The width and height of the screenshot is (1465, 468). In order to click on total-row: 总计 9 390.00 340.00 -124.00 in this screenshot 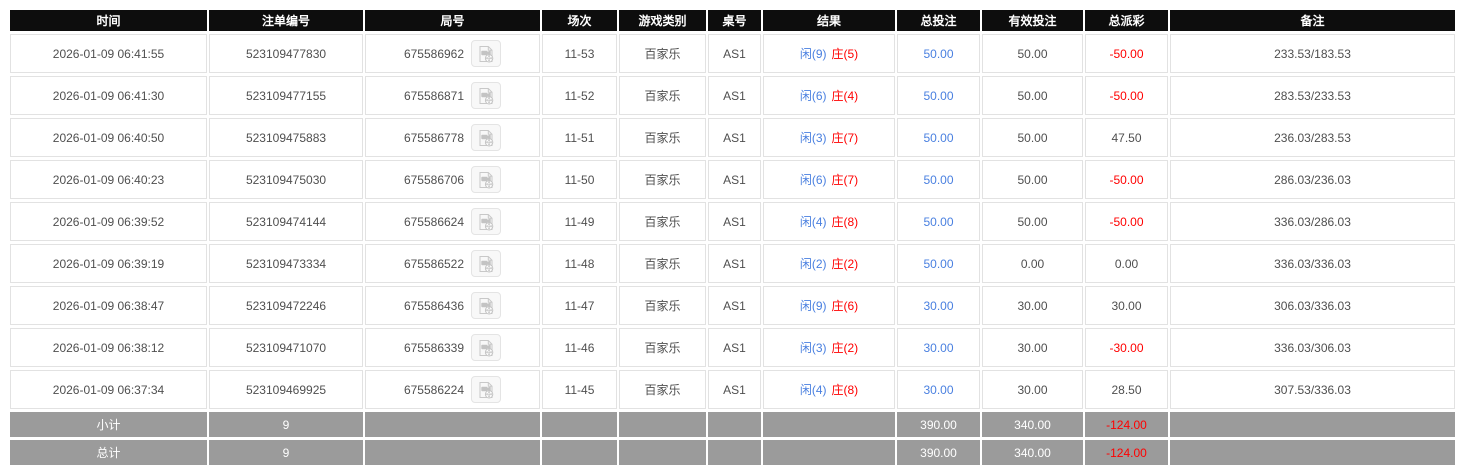, I will do `click(732, 452)`.